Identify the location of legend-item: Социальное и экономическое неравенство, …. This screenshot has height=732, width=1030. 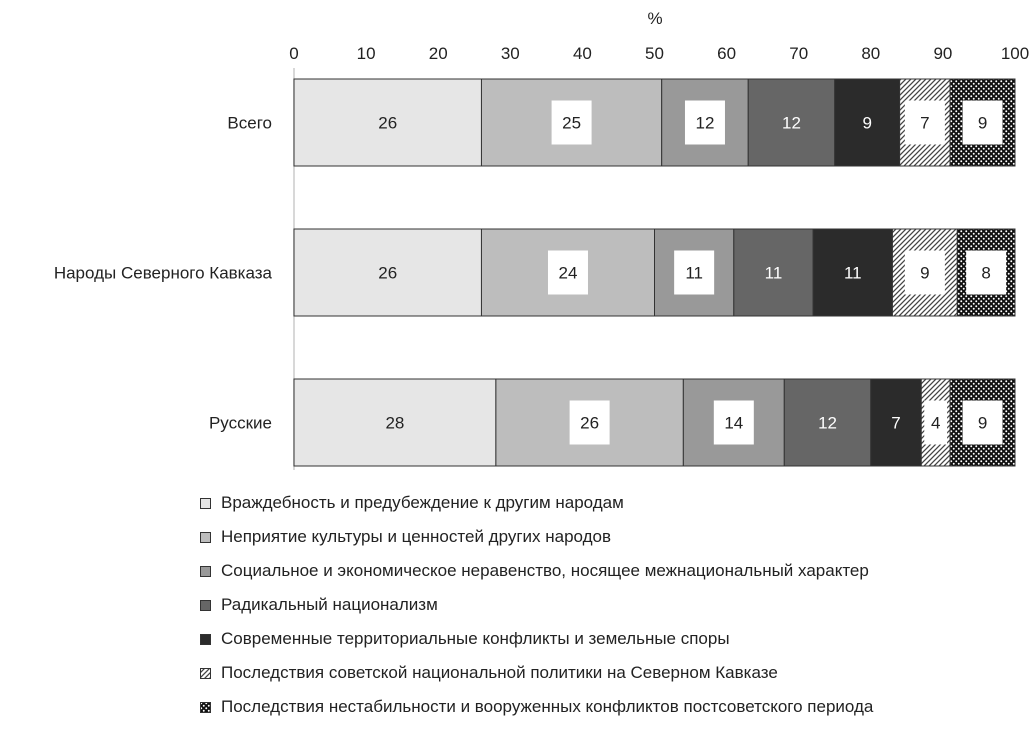
(536, 571).